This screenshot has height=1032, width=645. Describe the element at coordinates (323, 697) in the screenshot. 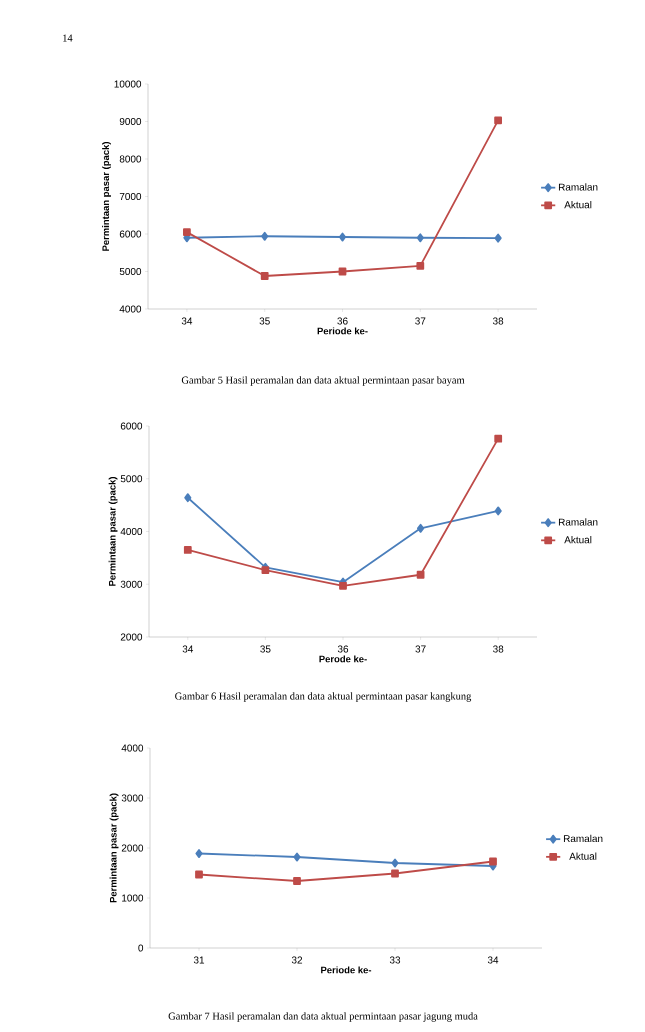

I see `text: Gambar 6 Hasil peramalan dan data aktual permintaan pasar kangkung` at that location.